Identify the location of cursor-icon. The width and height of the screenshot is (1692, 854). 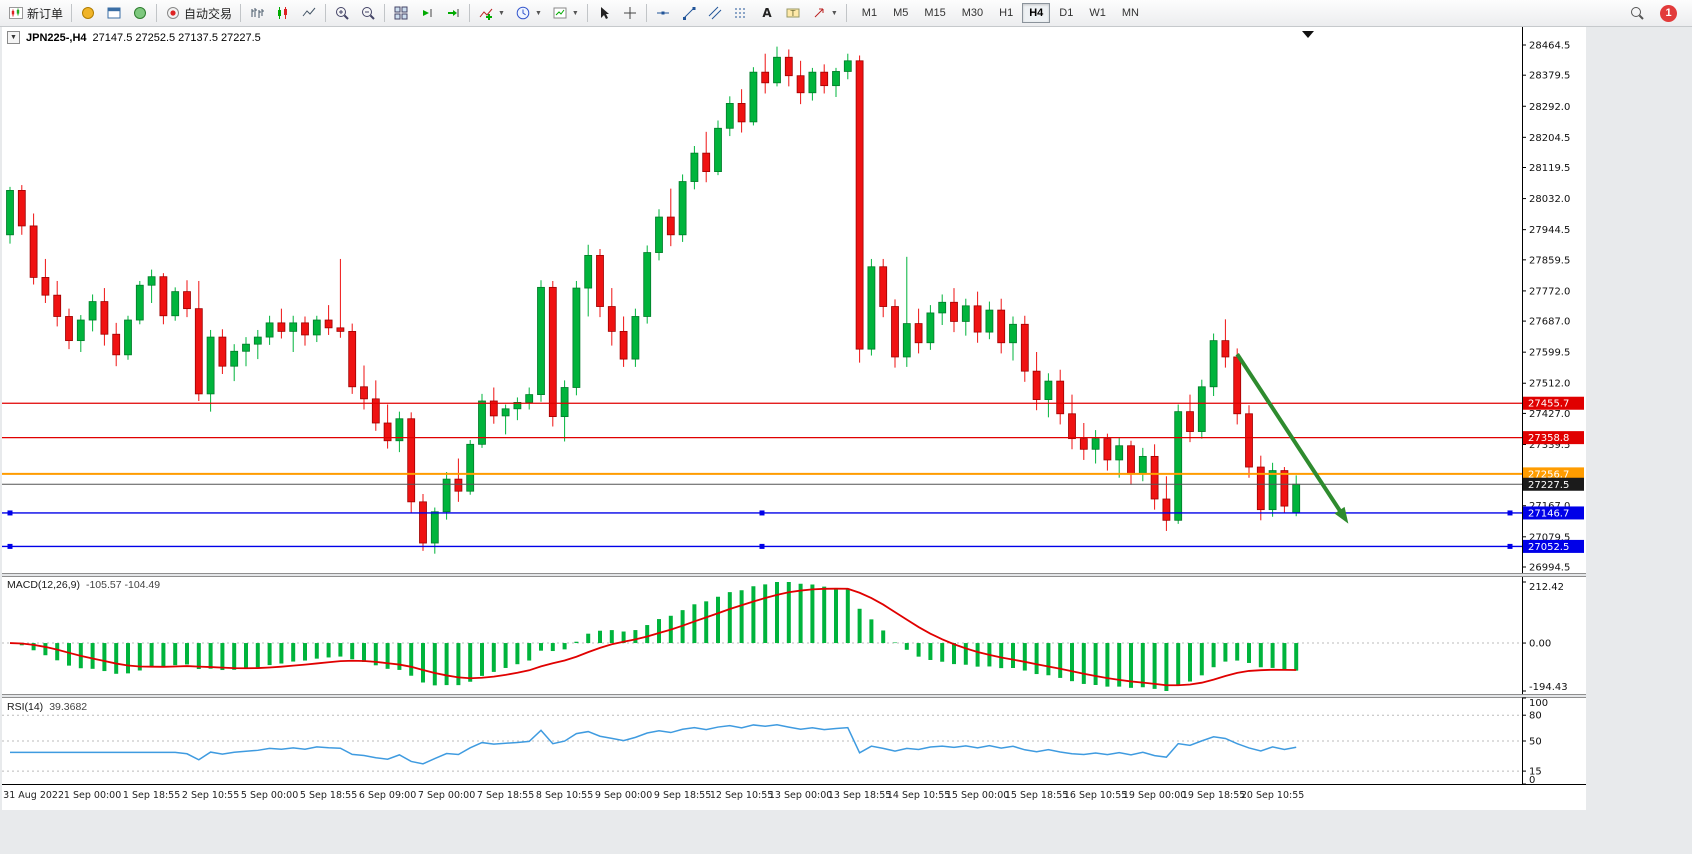
(604, 13).